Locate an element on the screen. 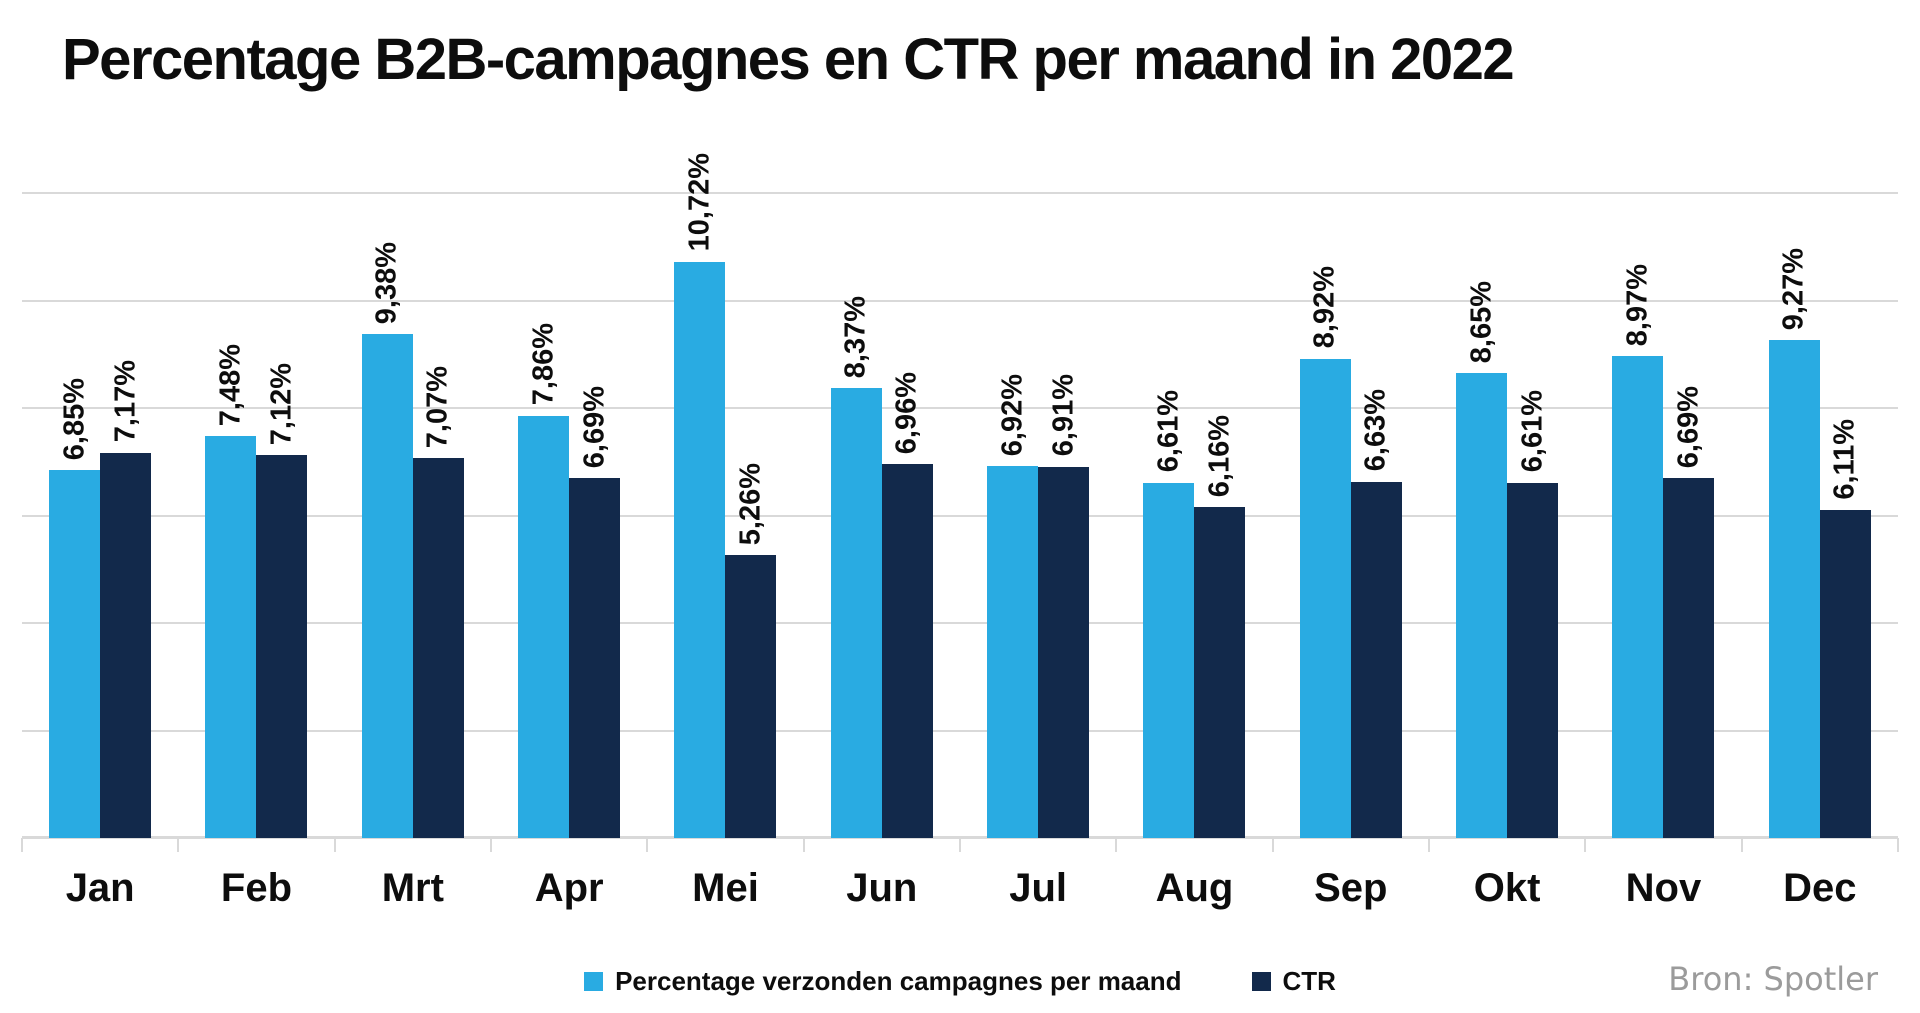  x-axis-label-aug: Aug is located at coordinates (1194, 888).